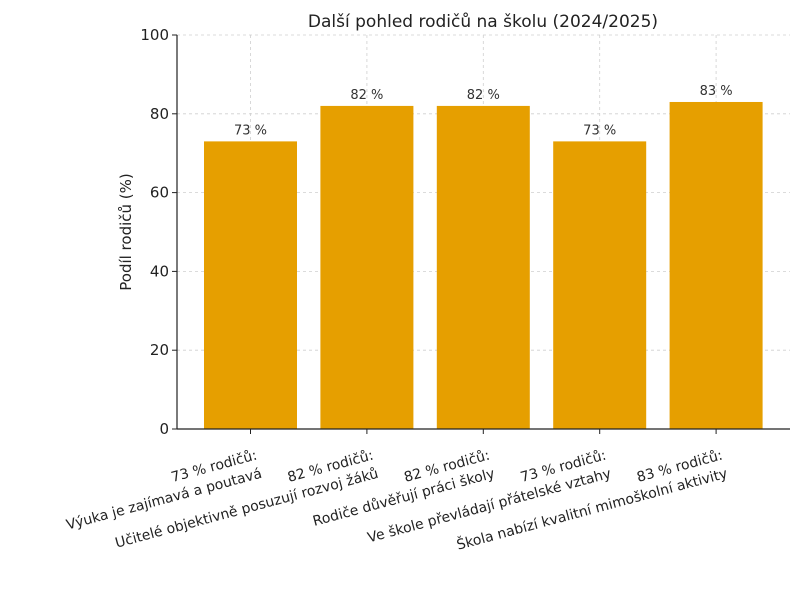 The width and height of the screenshot is (800, 596). Describe the element at coordinates (159, 350) in the screenshot. I see `y-tick-label: 20` at that location.